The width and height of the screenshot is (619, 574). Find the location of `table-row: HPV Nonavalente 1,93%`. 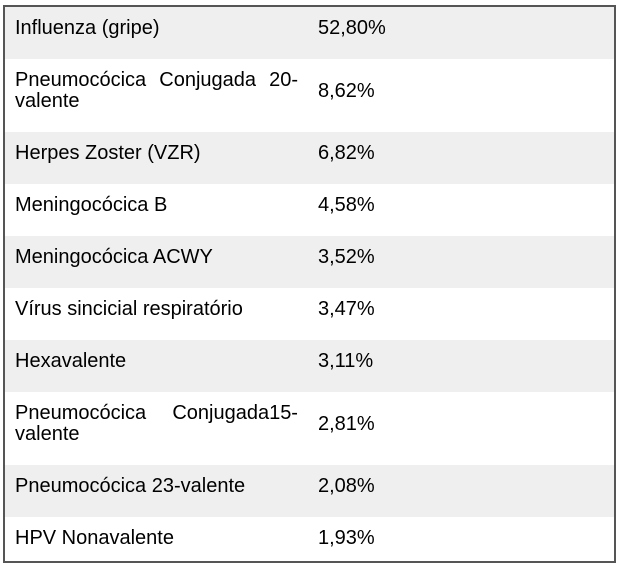

table-row: HPV Nonavalente 1,93% is located at coordinates (309, 539).